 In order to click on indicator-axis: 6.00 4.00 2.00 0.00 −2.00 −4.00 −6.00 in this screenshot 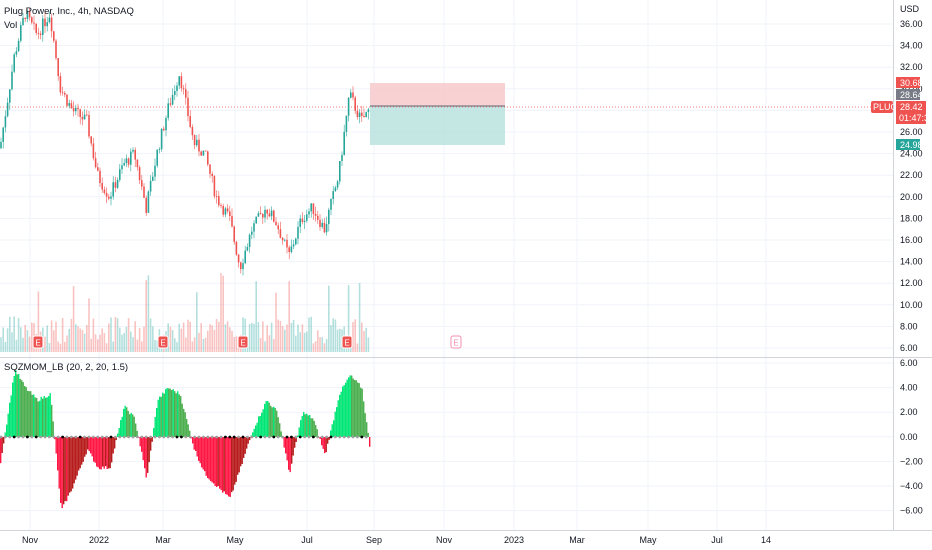, I will do `click(911, 437)`.